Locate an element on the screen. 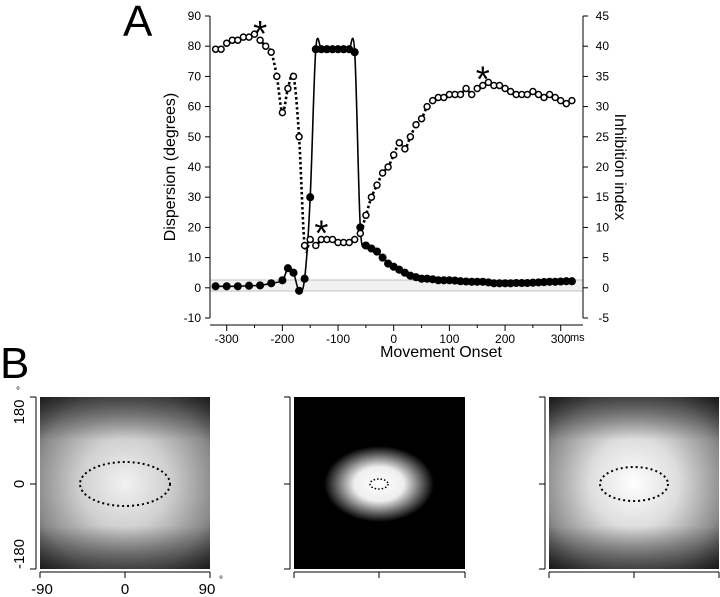 This screenshot has width=720, height=597. left-tick-label: 40 is located at coordinates (195, 167).